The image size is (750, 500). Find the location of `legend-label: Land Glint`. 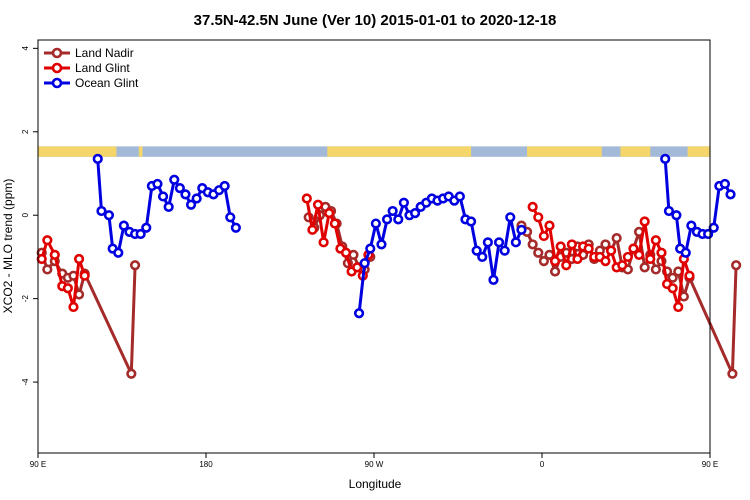

legend-label: Land Glint is located at coordinates (102, 68).